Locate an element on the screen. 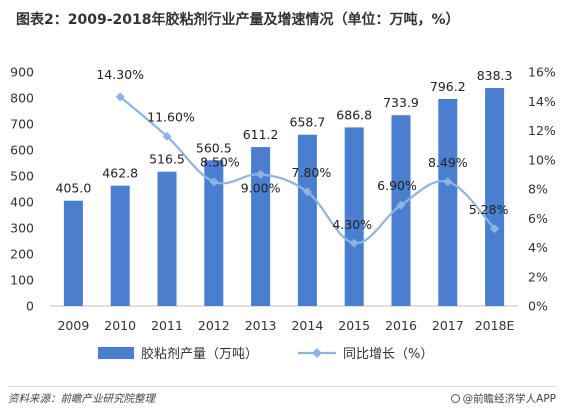  x-tick-label: 2018E is located at coordinates (495, 325).